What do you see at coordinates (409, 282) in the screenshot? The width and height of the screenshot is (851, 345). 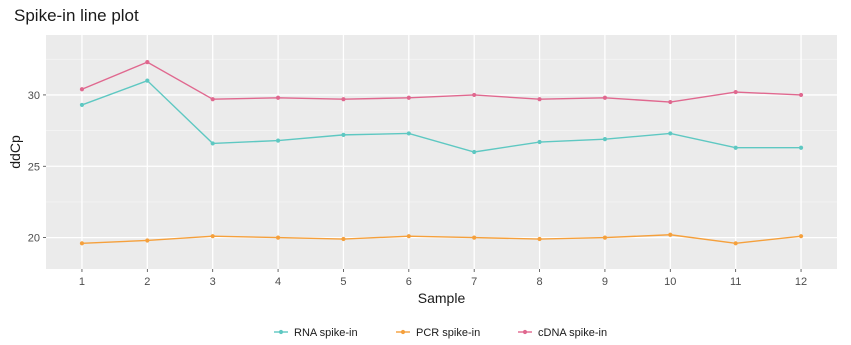 I see `x-tick-label: 6` at bounding box center [409, 282].